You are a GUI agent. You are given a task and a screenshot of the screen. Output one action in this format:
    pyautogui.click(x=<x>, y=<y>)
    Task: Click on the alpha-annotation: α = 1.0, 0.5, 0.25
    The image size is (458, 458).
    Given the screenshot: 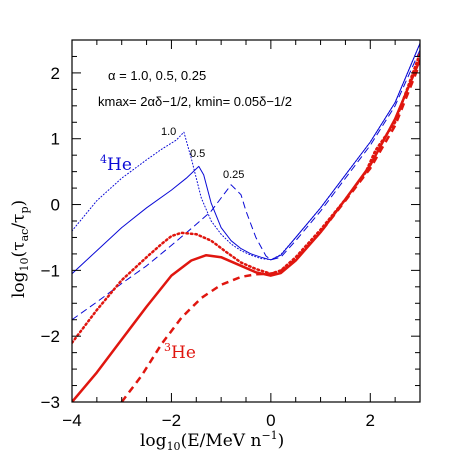 What is the action you would take?
    pyautogui.click(x=157, y=75)
    